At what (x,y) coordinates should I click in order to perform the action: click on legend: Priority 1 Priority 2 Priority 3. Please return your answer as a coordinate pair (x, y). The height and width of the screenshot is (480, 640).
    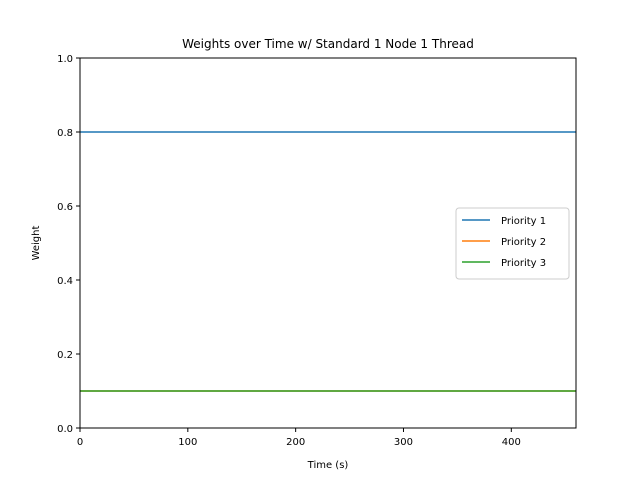
    Looking at the image, I should click on (512, 243).